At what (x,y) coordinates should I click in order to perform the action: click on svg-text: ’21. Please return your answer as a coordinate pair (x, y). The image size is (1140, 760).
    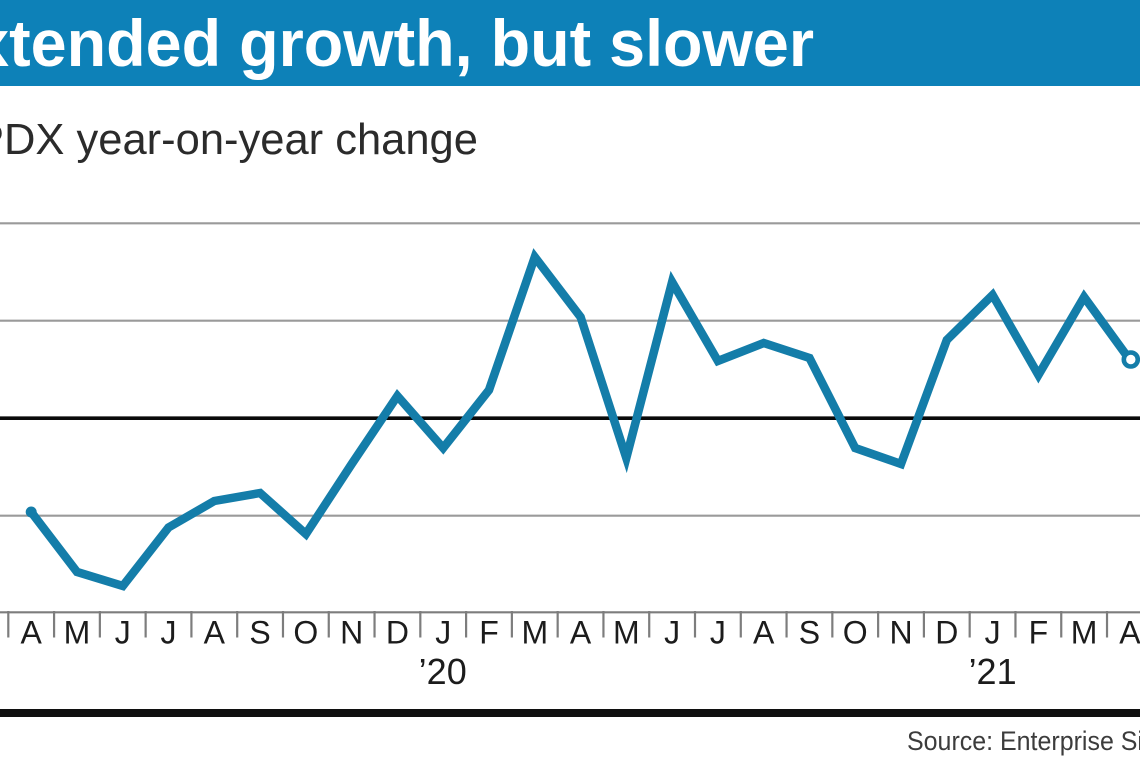
    Looking at the image, I should click on (993, 671).